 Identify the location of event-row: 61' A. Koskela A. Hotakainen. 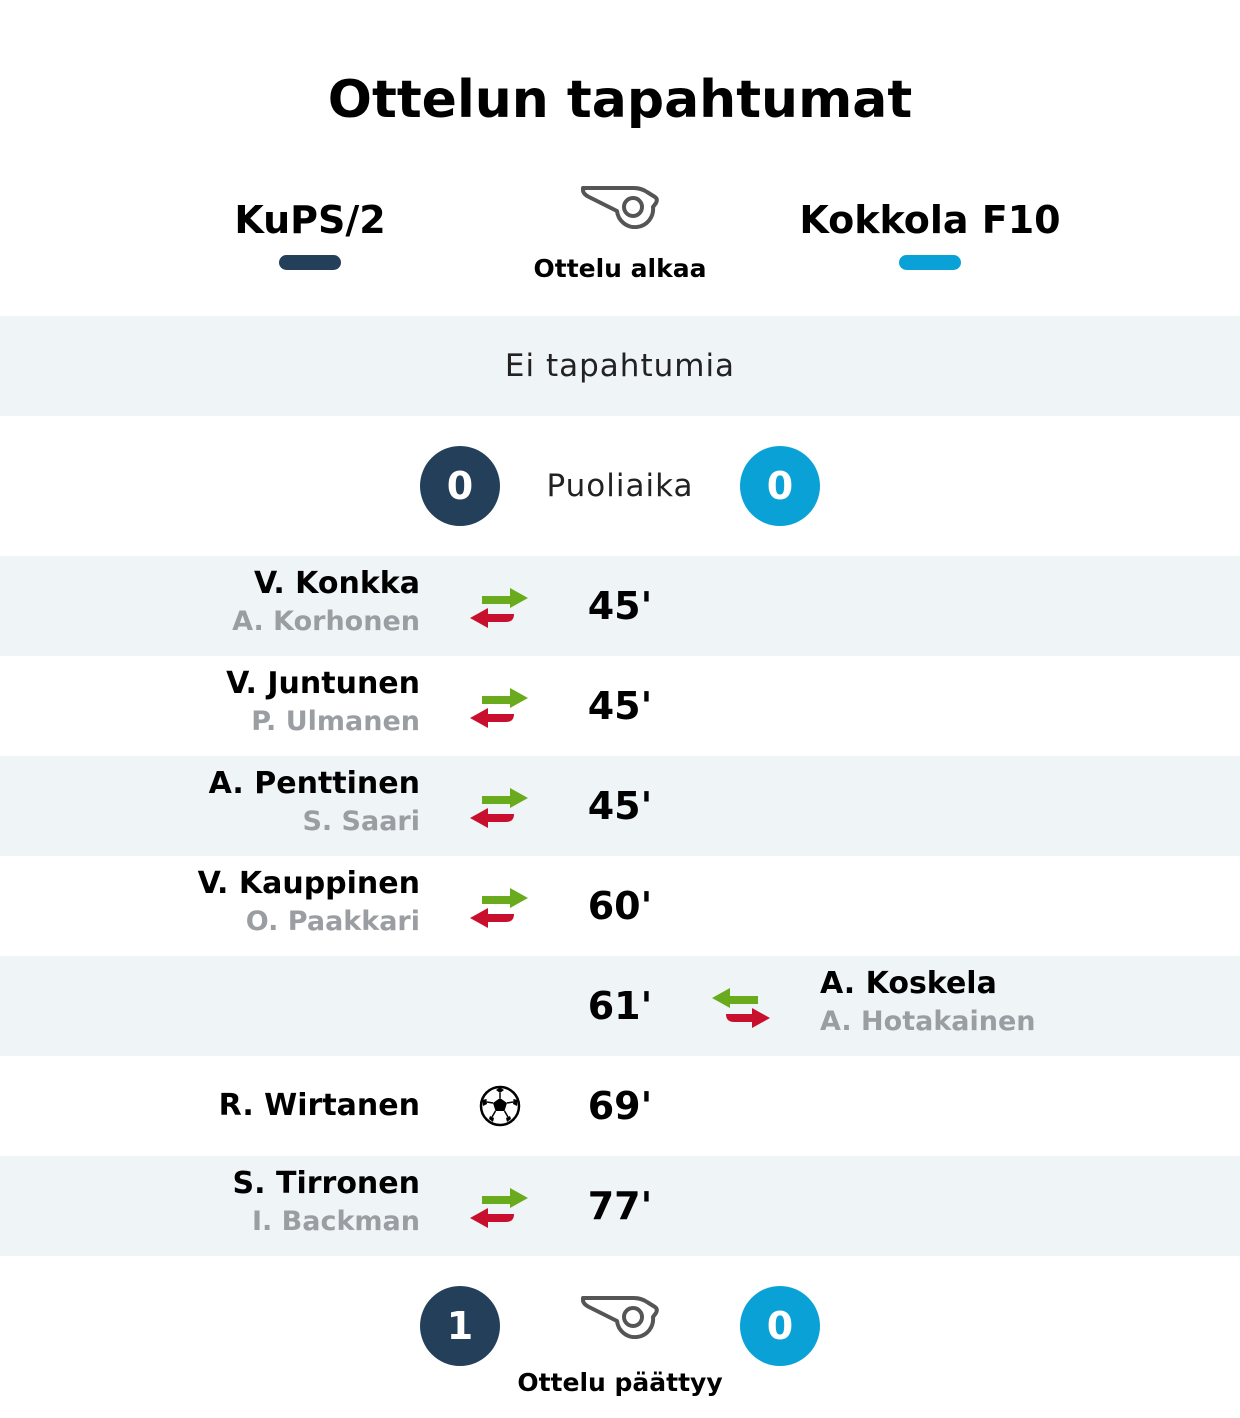
(620, 1006).